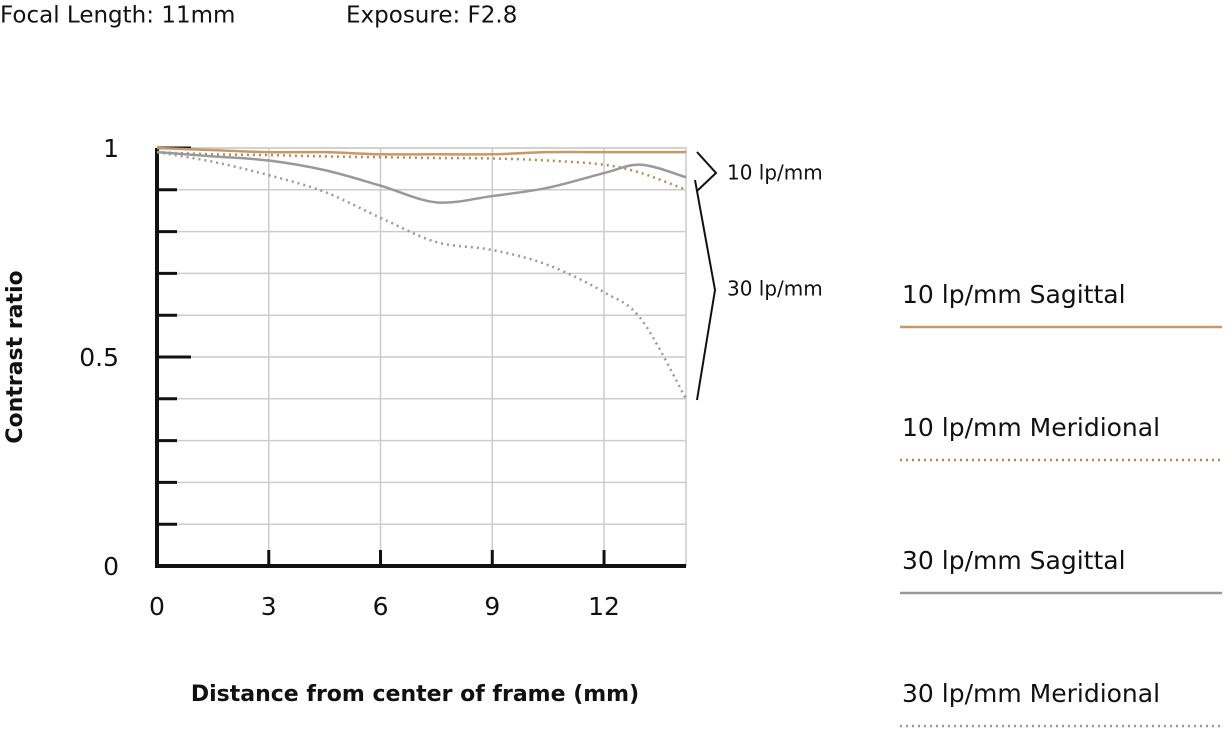 This screenshot has height=730, width=1226. Describe the element at coordinates (1031, 427) in the screenshot. I see `legend-label: 10 lp/mm Meridional` at that location.